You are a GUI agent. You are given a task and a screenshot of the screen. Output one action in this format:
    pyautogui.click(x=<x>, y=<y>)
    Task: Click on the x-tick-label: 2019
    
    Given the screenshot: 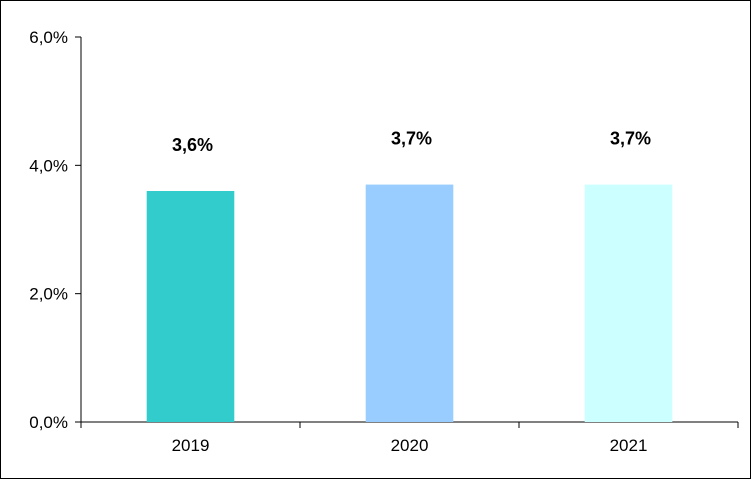 What is the action you would take?
    pyautogui.click(x=191, y=445)
    